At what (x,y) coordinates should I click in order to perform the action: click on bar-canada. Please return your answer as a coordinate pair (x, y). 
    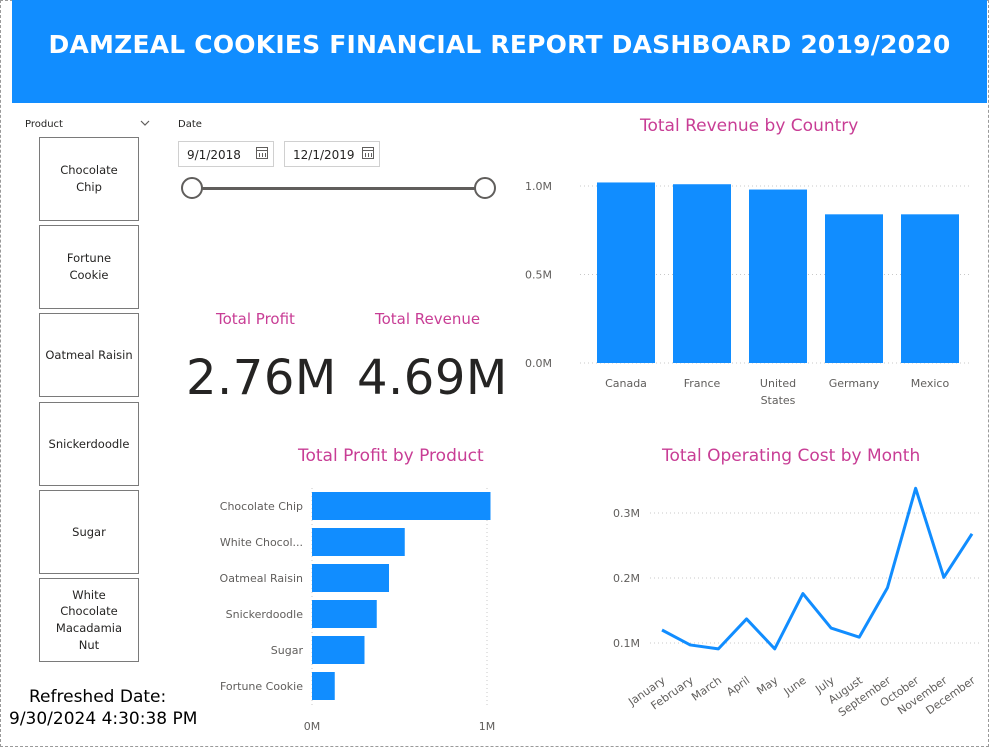
    Looking at the image, I should click on (626, 272).